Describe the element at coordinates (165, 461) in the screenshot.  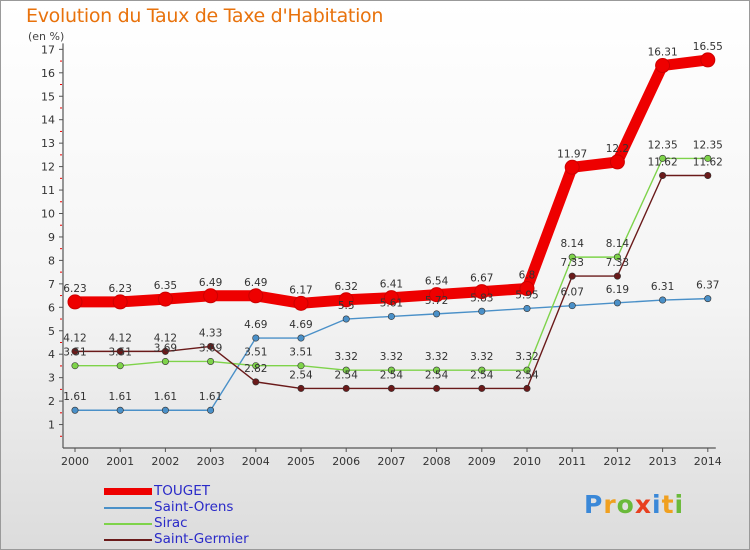
I see `x-tick-label: 2002` at that location.